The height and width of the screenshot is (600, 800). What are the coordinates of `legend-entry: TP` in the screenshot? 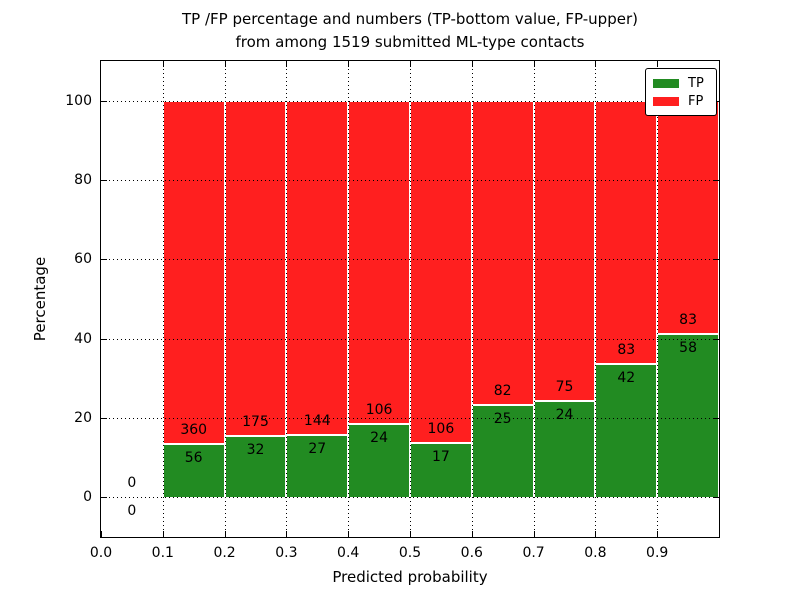 It's located at (681, 83).